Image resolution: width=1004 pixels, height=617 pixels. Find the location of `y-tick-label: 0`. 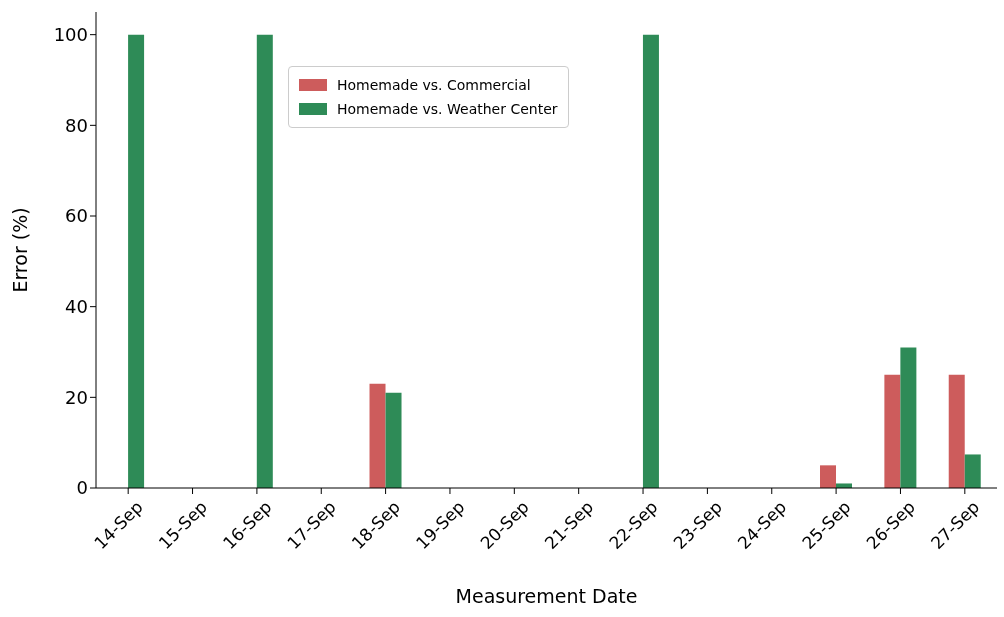

y-tick-label: 0 is located at coordinates (82, 488).